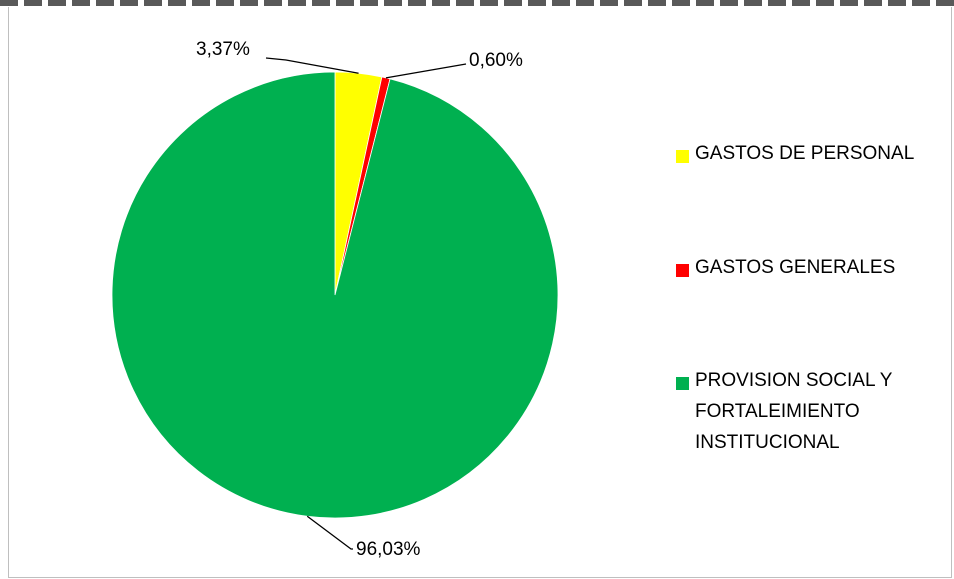  Describe the element at coordinates (388, 549) in the screenshot. I see `data-label-2: 96,03%` at that location.